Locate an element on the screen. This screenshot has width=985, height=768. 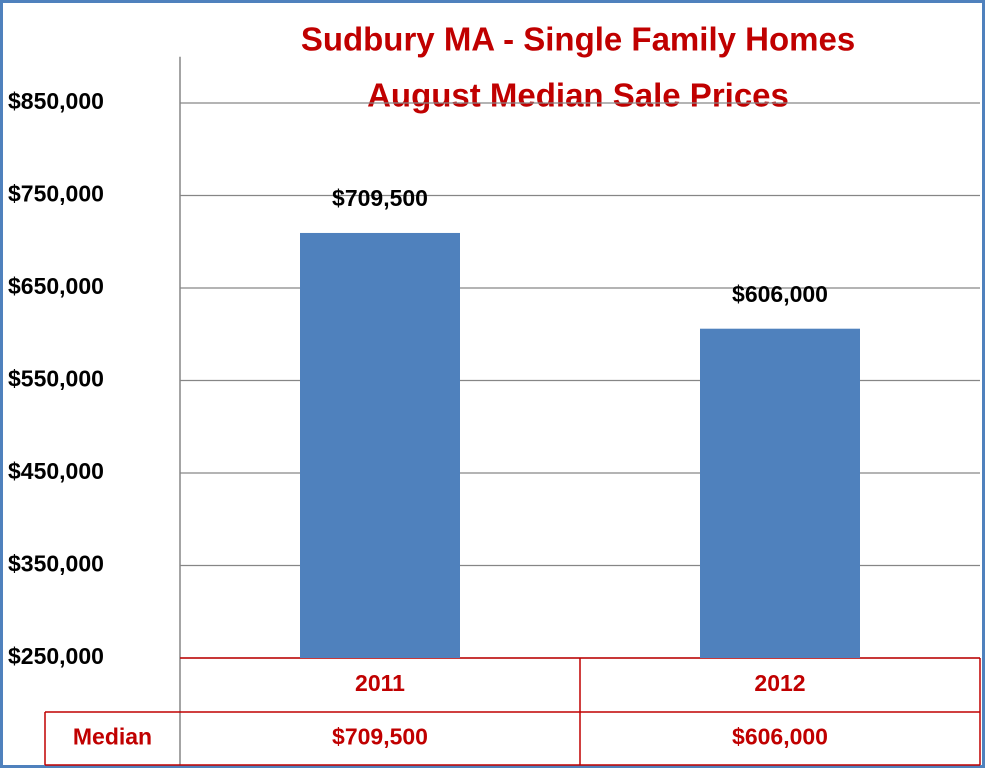
y-tick-label: $550,000 is located at coordinates (56, 379).